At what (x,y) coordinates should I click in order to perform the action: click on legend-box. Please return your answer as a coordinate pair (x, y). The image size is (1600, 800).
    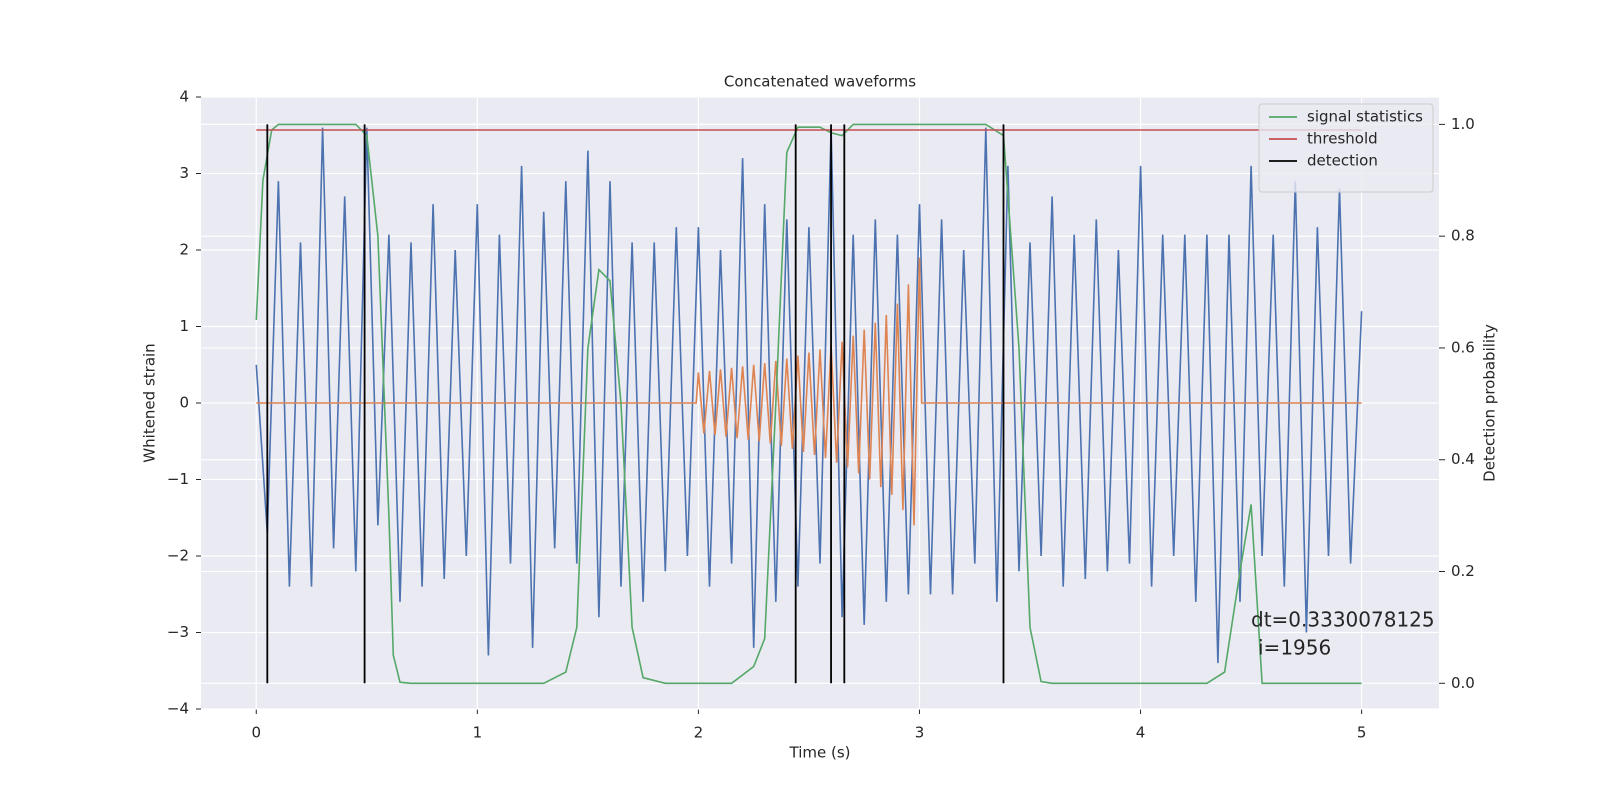
    Looking at the image, I should click on (1346, 148).